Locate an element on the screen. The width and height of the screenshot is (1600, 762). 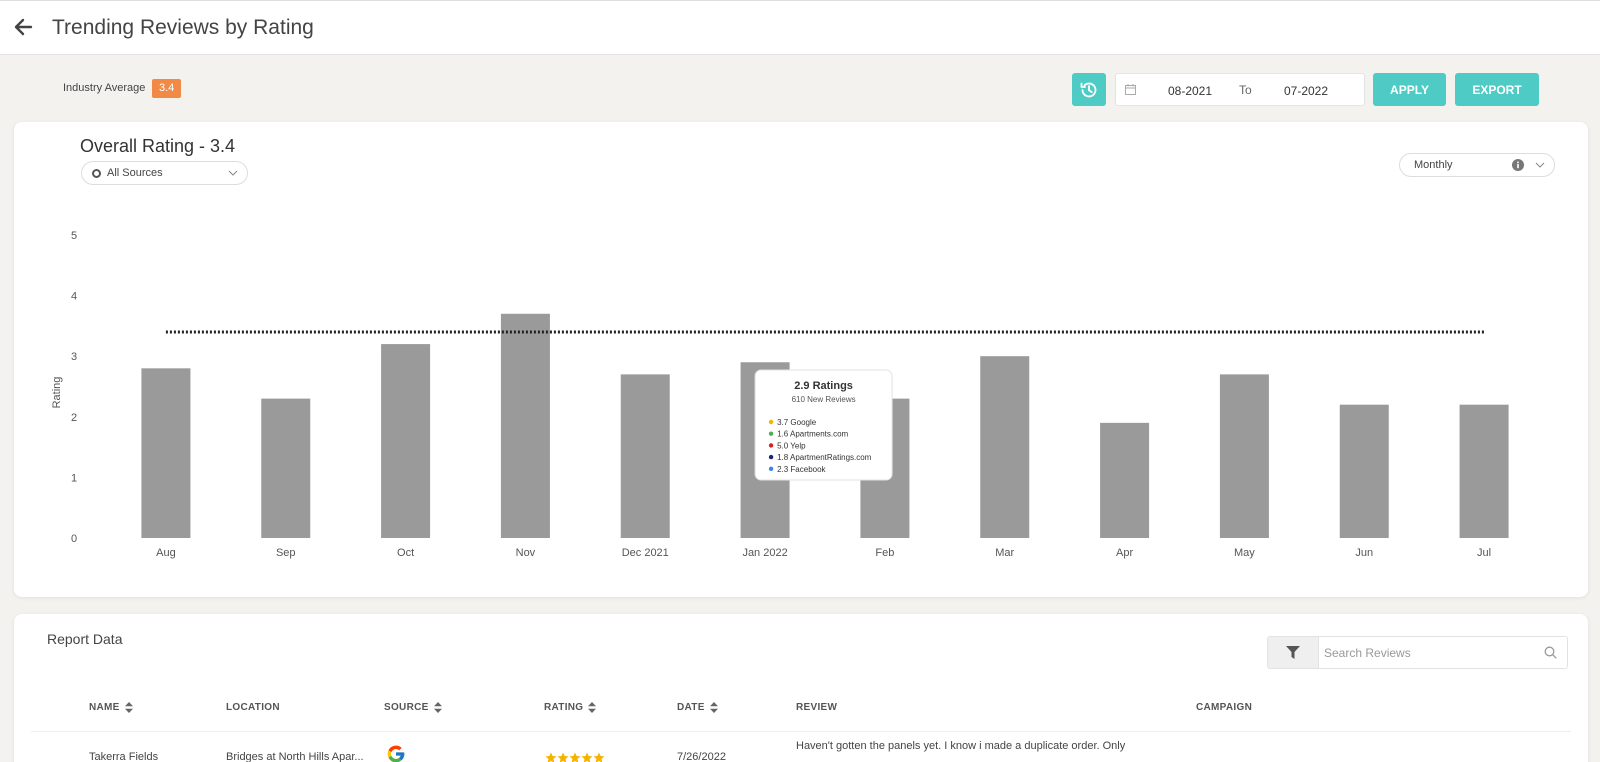
history-button is located at coordinates (1089, 89).